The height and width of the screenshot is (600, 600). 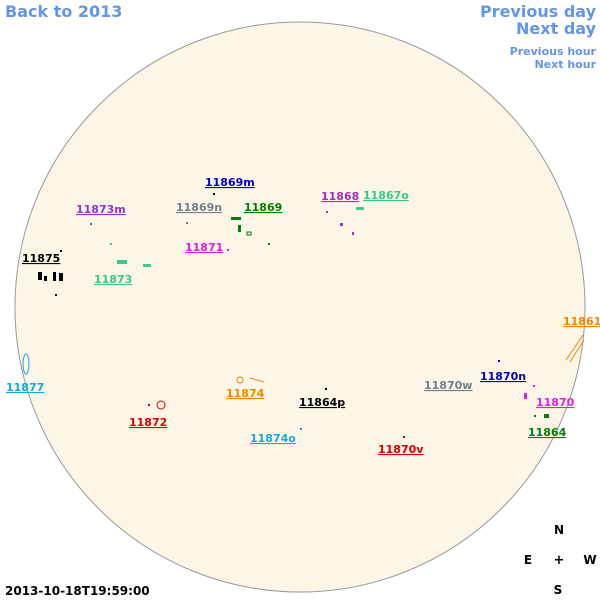 I want to click on compass-north: N, so click(x=559, y=530).